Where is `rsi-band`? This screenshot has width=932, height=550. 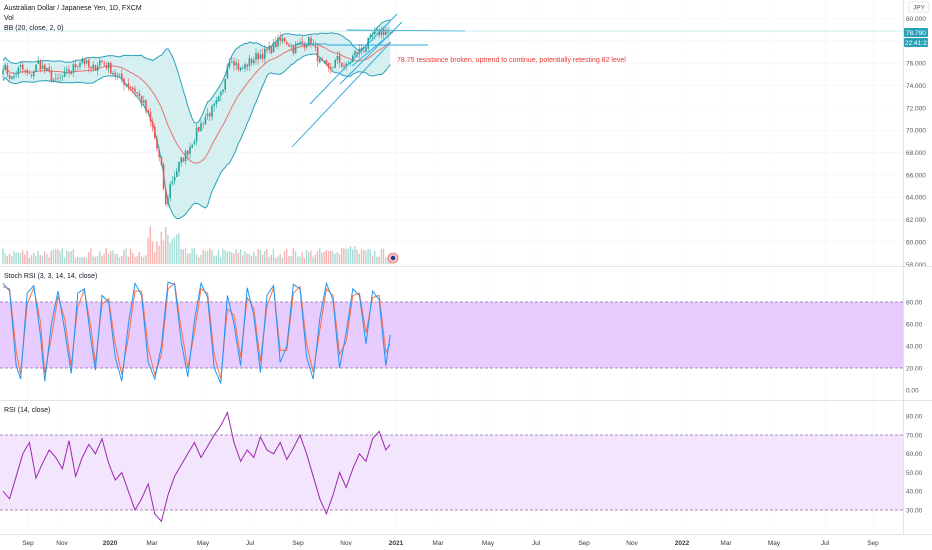
rsi-band is located at coordinates (451, 472).